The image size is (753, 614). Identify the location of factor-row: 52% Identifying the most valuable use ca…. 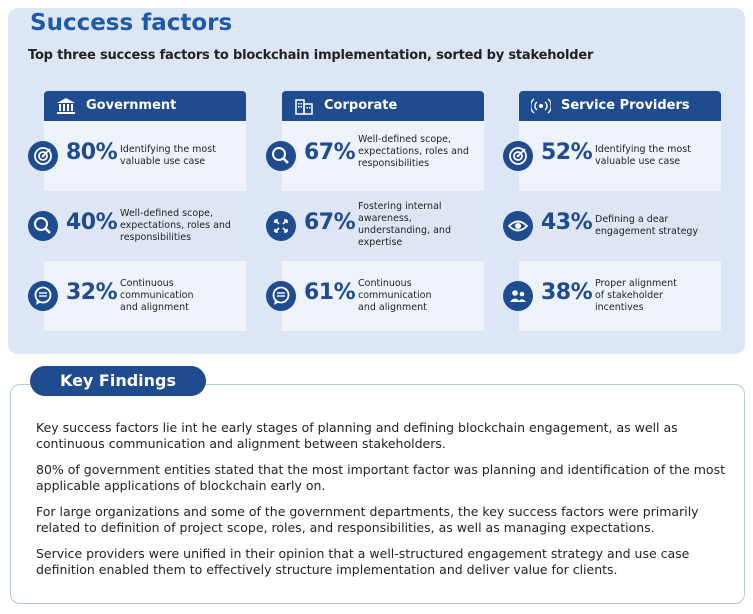
(612, 156).